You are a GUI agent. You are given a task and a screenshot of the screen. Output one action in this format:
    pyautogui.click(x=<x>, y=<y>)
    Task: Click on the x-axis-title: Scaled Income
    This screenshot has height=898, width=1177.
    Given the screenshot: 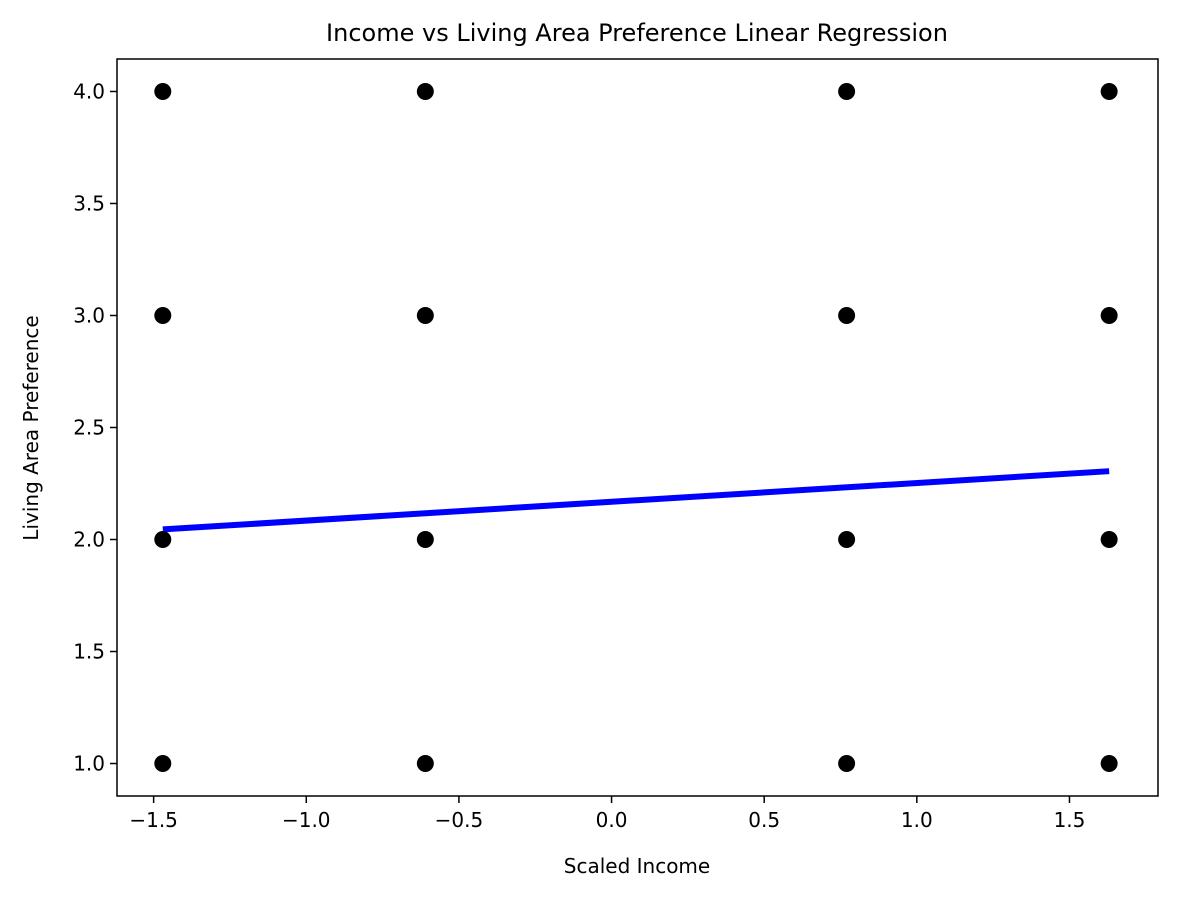 What is the action you would take?
    pyautogui.click(x=637, y=866)
    